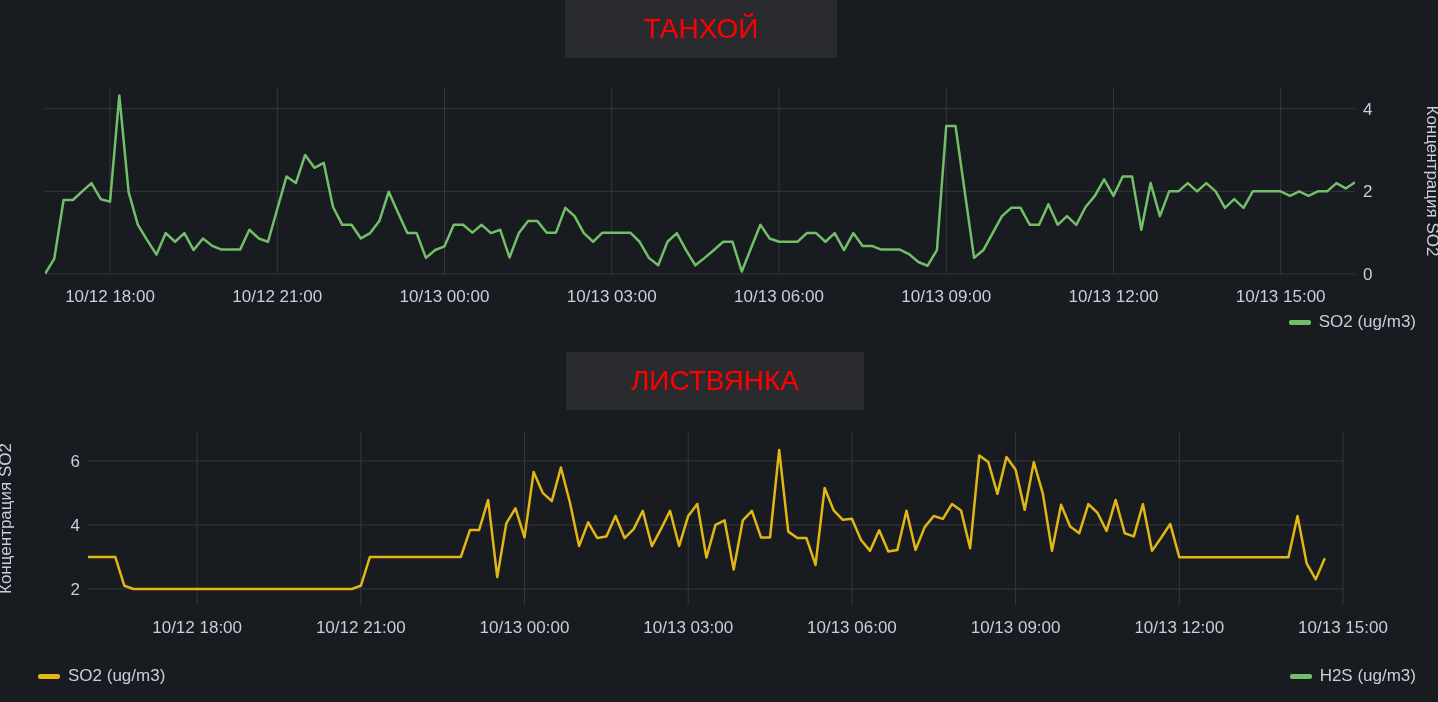 The height and width of the screenshot is (702, 1438). I want to click on y-tick-label: 4, so click(75, 525).